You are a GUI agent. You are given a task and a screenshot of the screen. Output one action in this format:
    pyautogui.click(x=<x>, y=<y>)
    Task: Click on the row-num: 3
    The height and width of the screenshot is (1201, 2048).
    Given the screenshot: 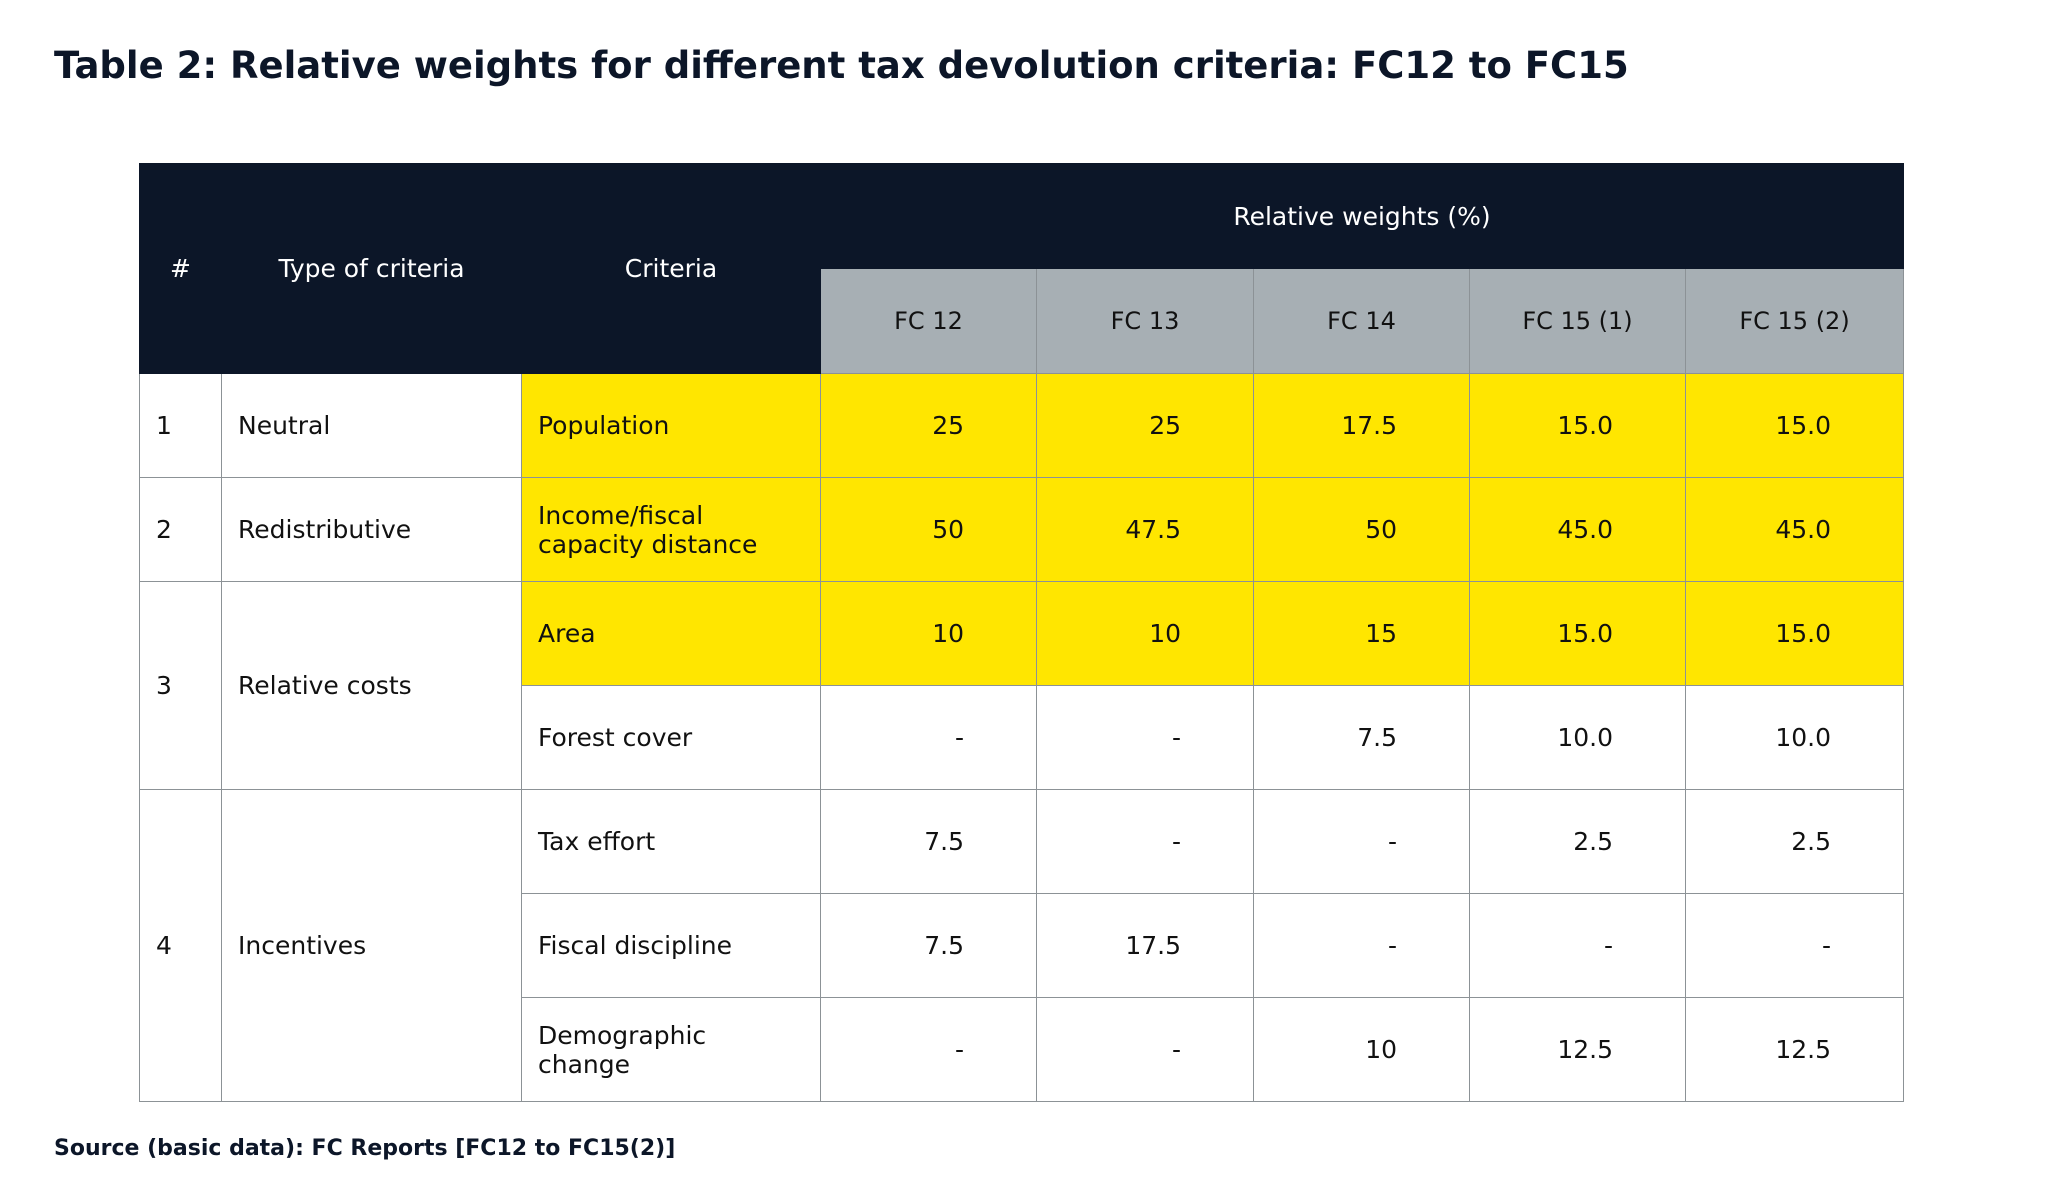 What is the action you would take?
    pyautogui.click(x=180, y=685)
    